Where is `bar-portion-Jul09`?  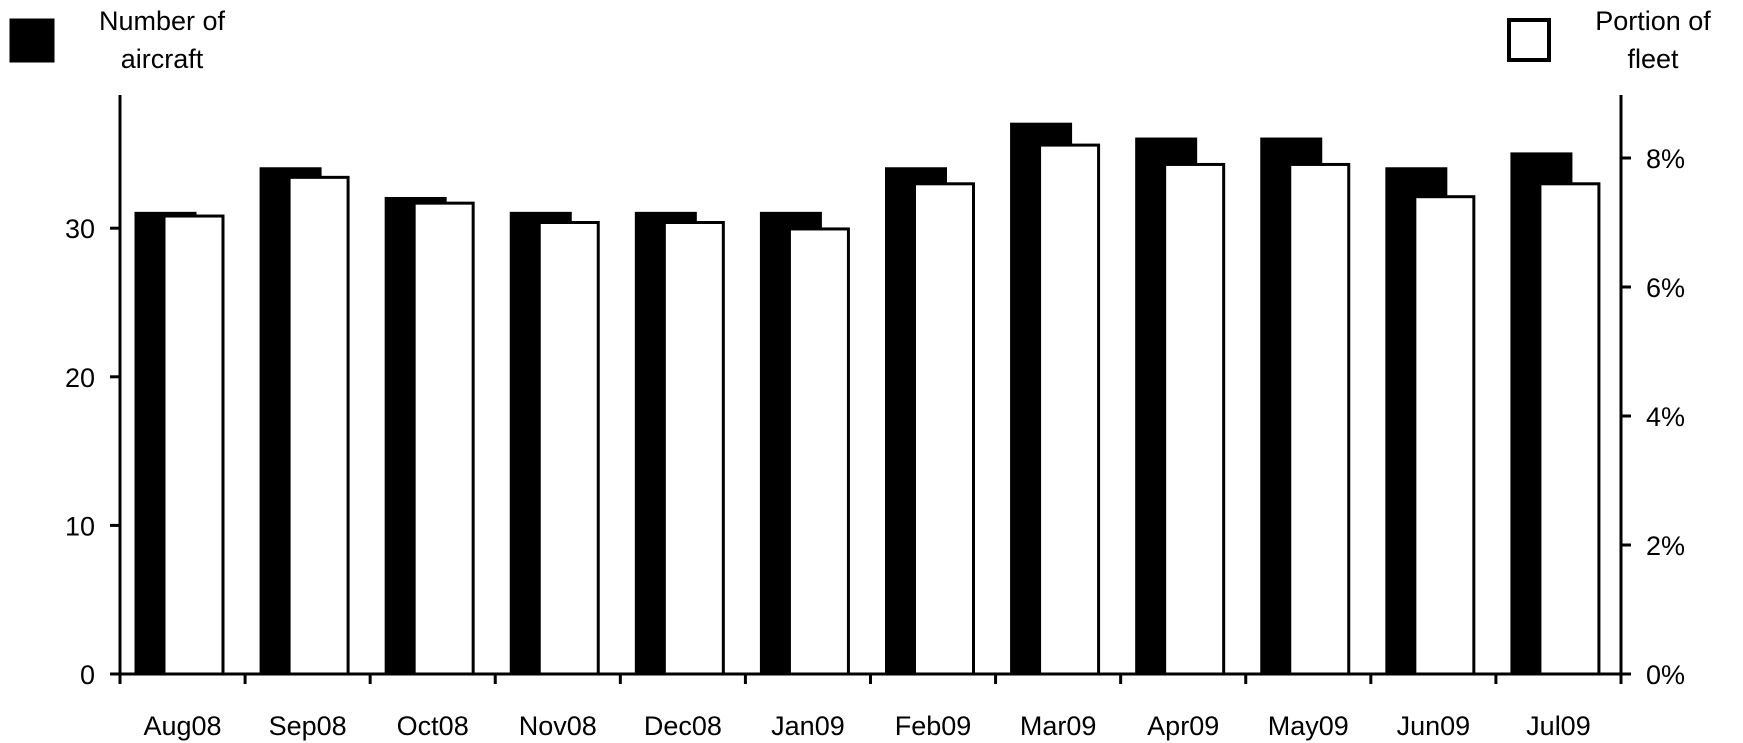
bar-portion-Jul09 is located at coordinates (1569, 429).